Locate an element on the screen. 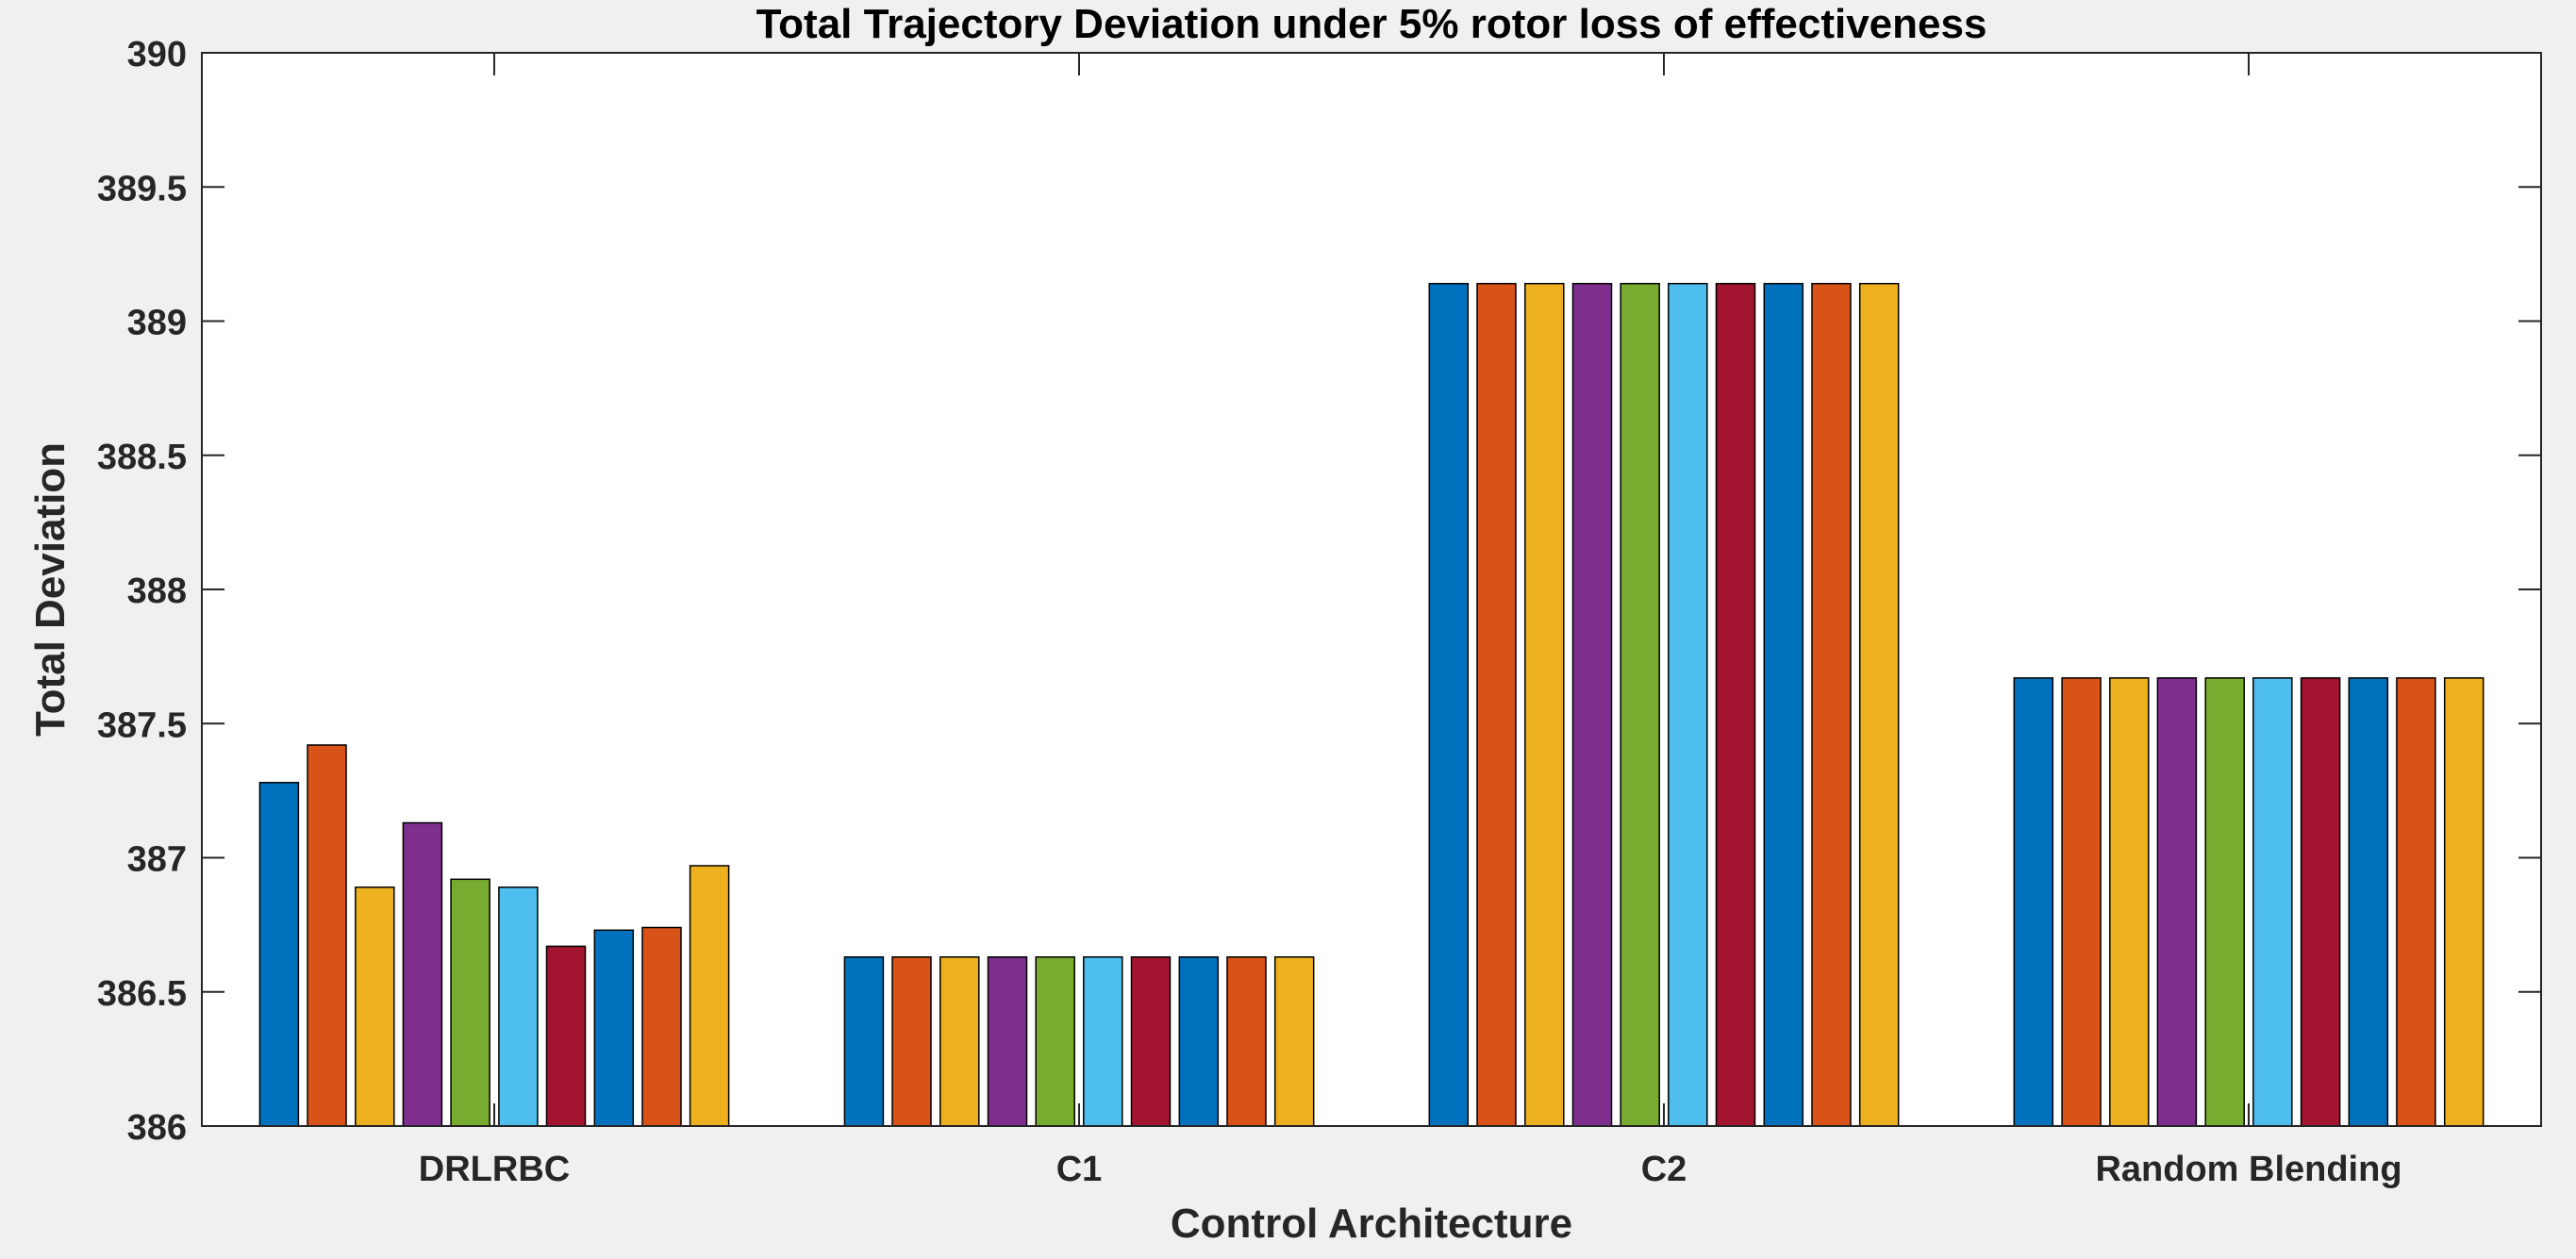 This screenshot has height=1259, width=2576. y-tick-label: 387 is located at coordinates (157, 860).